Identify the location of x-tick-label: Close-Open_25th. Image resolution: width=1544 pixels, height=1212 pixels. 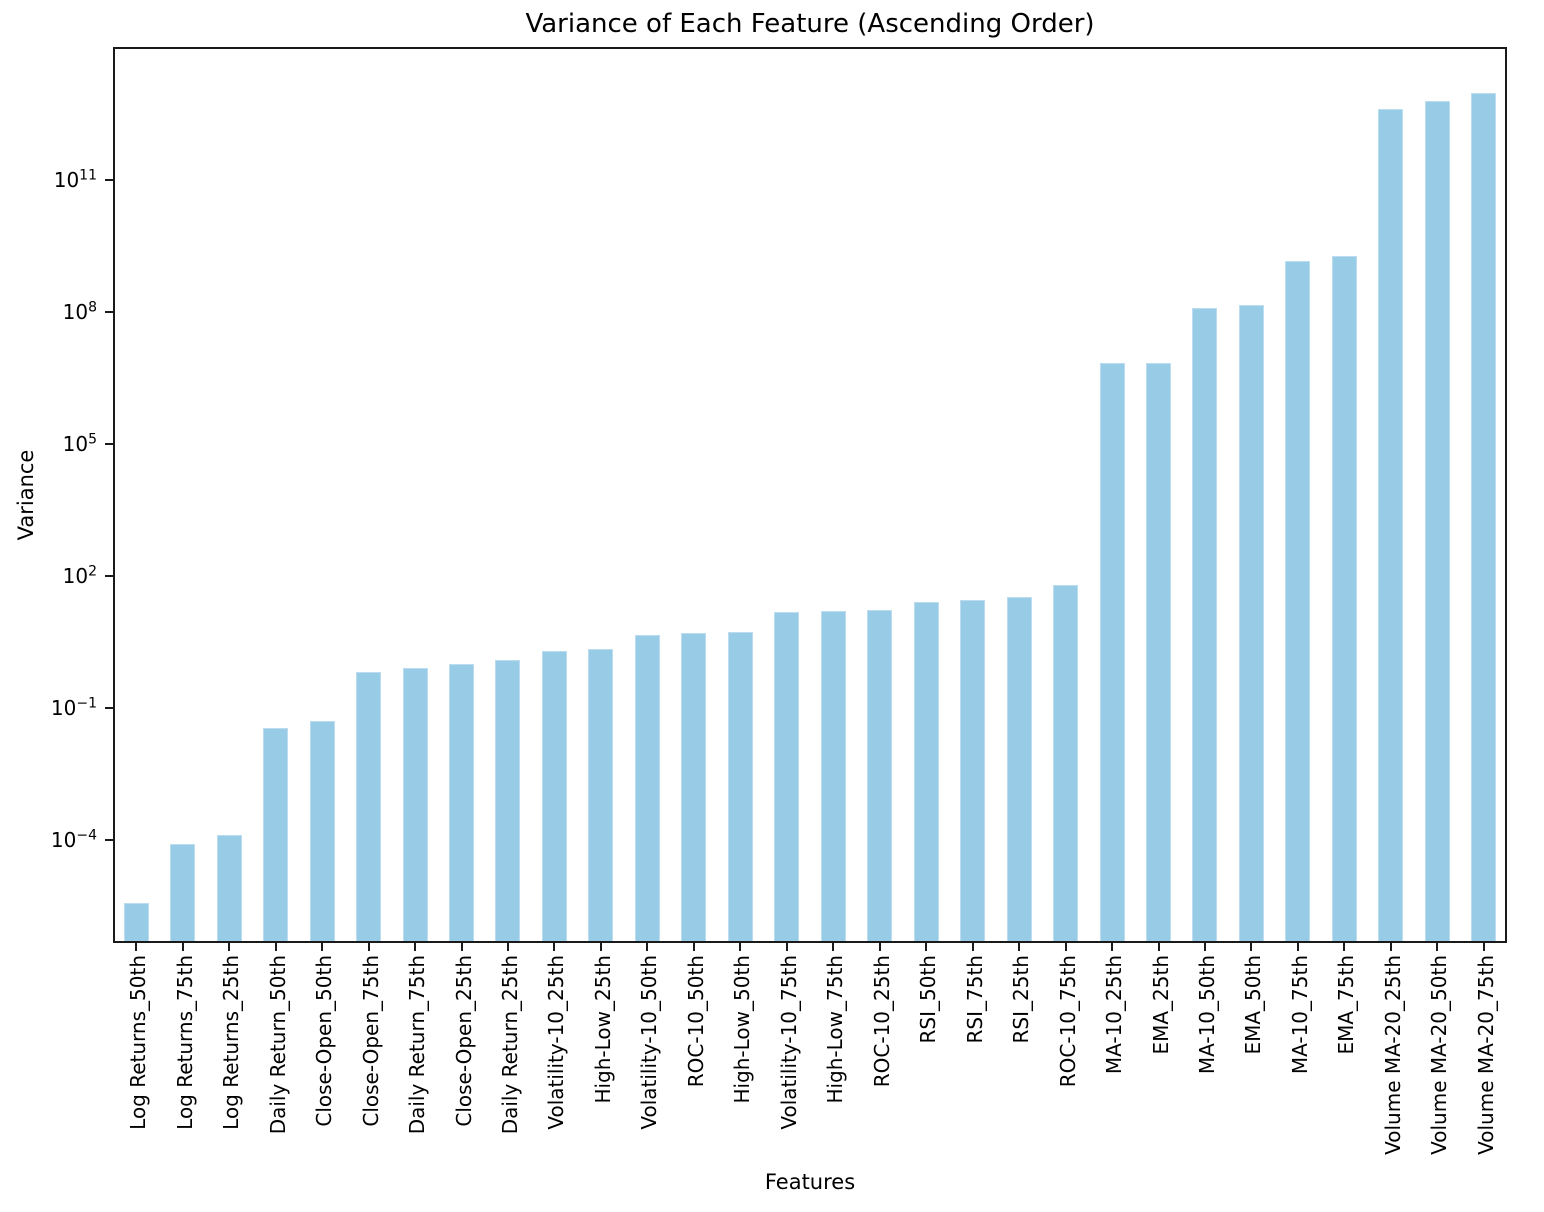
(463, 1041).